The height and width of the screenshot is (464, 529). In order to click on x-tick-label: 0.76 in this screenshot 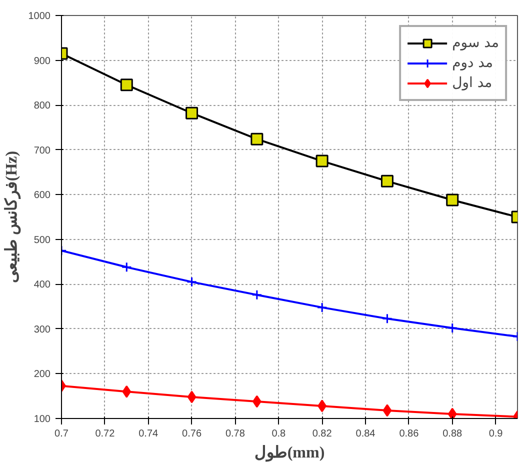, I will do `click(192, 434)`.